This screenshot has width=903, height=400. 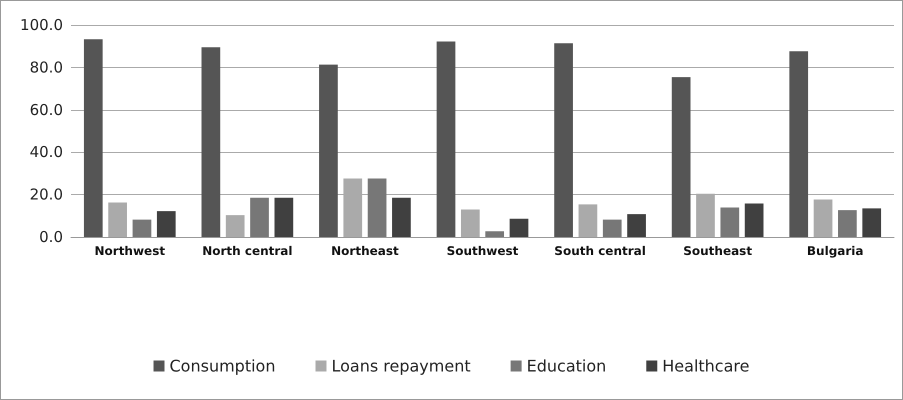 I want to click on y-tick-label: 80.0, so click(x=46, y=67).